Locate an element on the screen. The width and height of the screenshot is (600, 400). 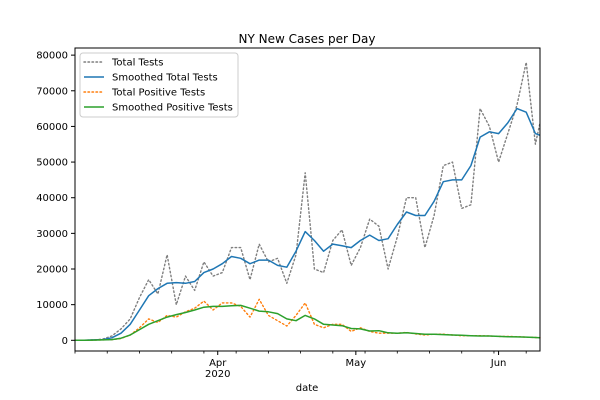
legend-label: Smoothed Total Tests is located at coordinates (165, 78).